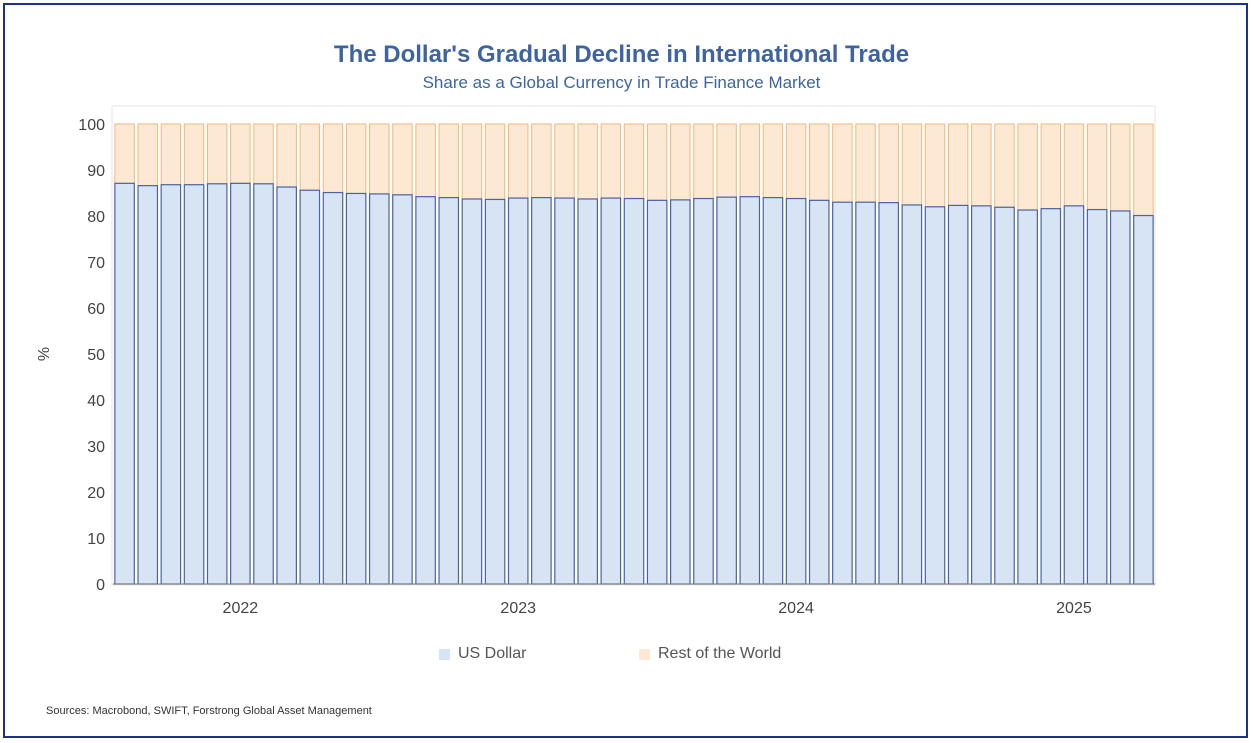 This screenshot has width=1253, height=743. I want to click on legend: US Dollar Rest of the World, so click(627, 656).